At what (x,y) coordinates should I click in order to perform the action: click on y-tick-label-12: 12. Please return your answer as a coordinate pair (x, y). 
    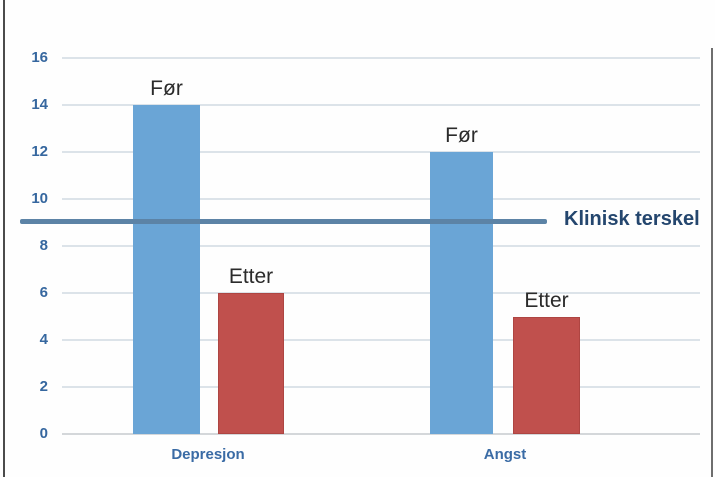
    Looking at the image, I should click on (39, 151).